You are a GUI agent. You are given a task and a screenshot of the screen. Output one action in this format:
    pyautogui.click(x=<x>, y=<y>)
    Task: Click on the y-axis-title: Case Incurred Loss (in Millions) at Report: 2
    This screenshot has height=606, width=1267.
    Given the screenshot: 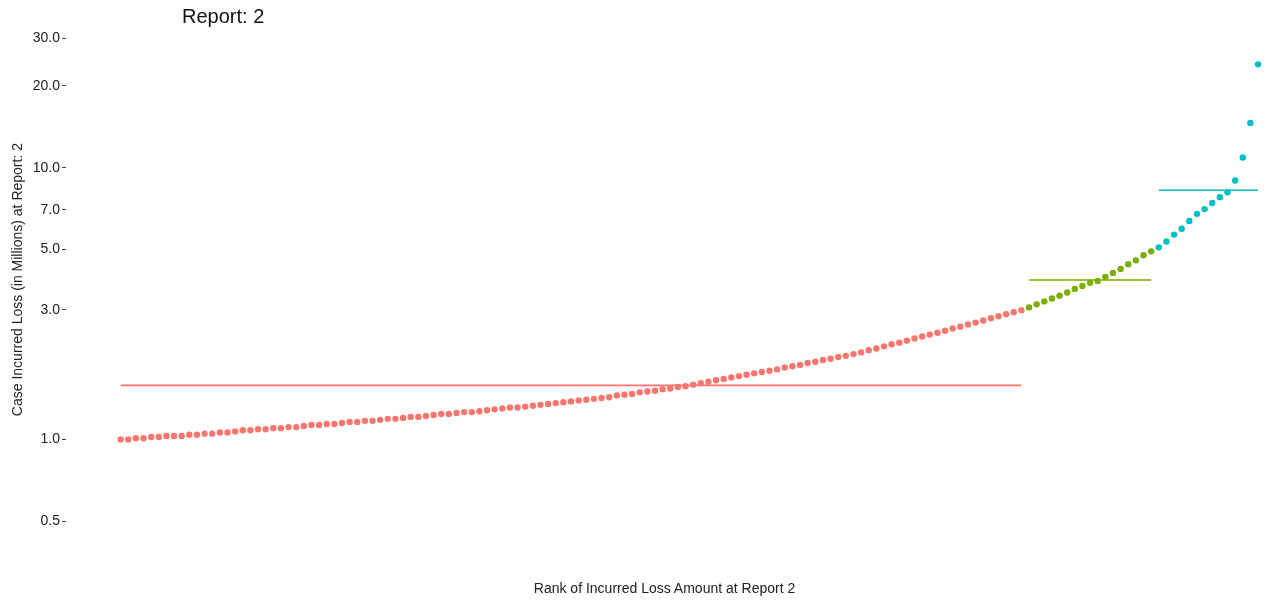 What is the action you would take?
    pyautogui.click(x=17, y=279)
    